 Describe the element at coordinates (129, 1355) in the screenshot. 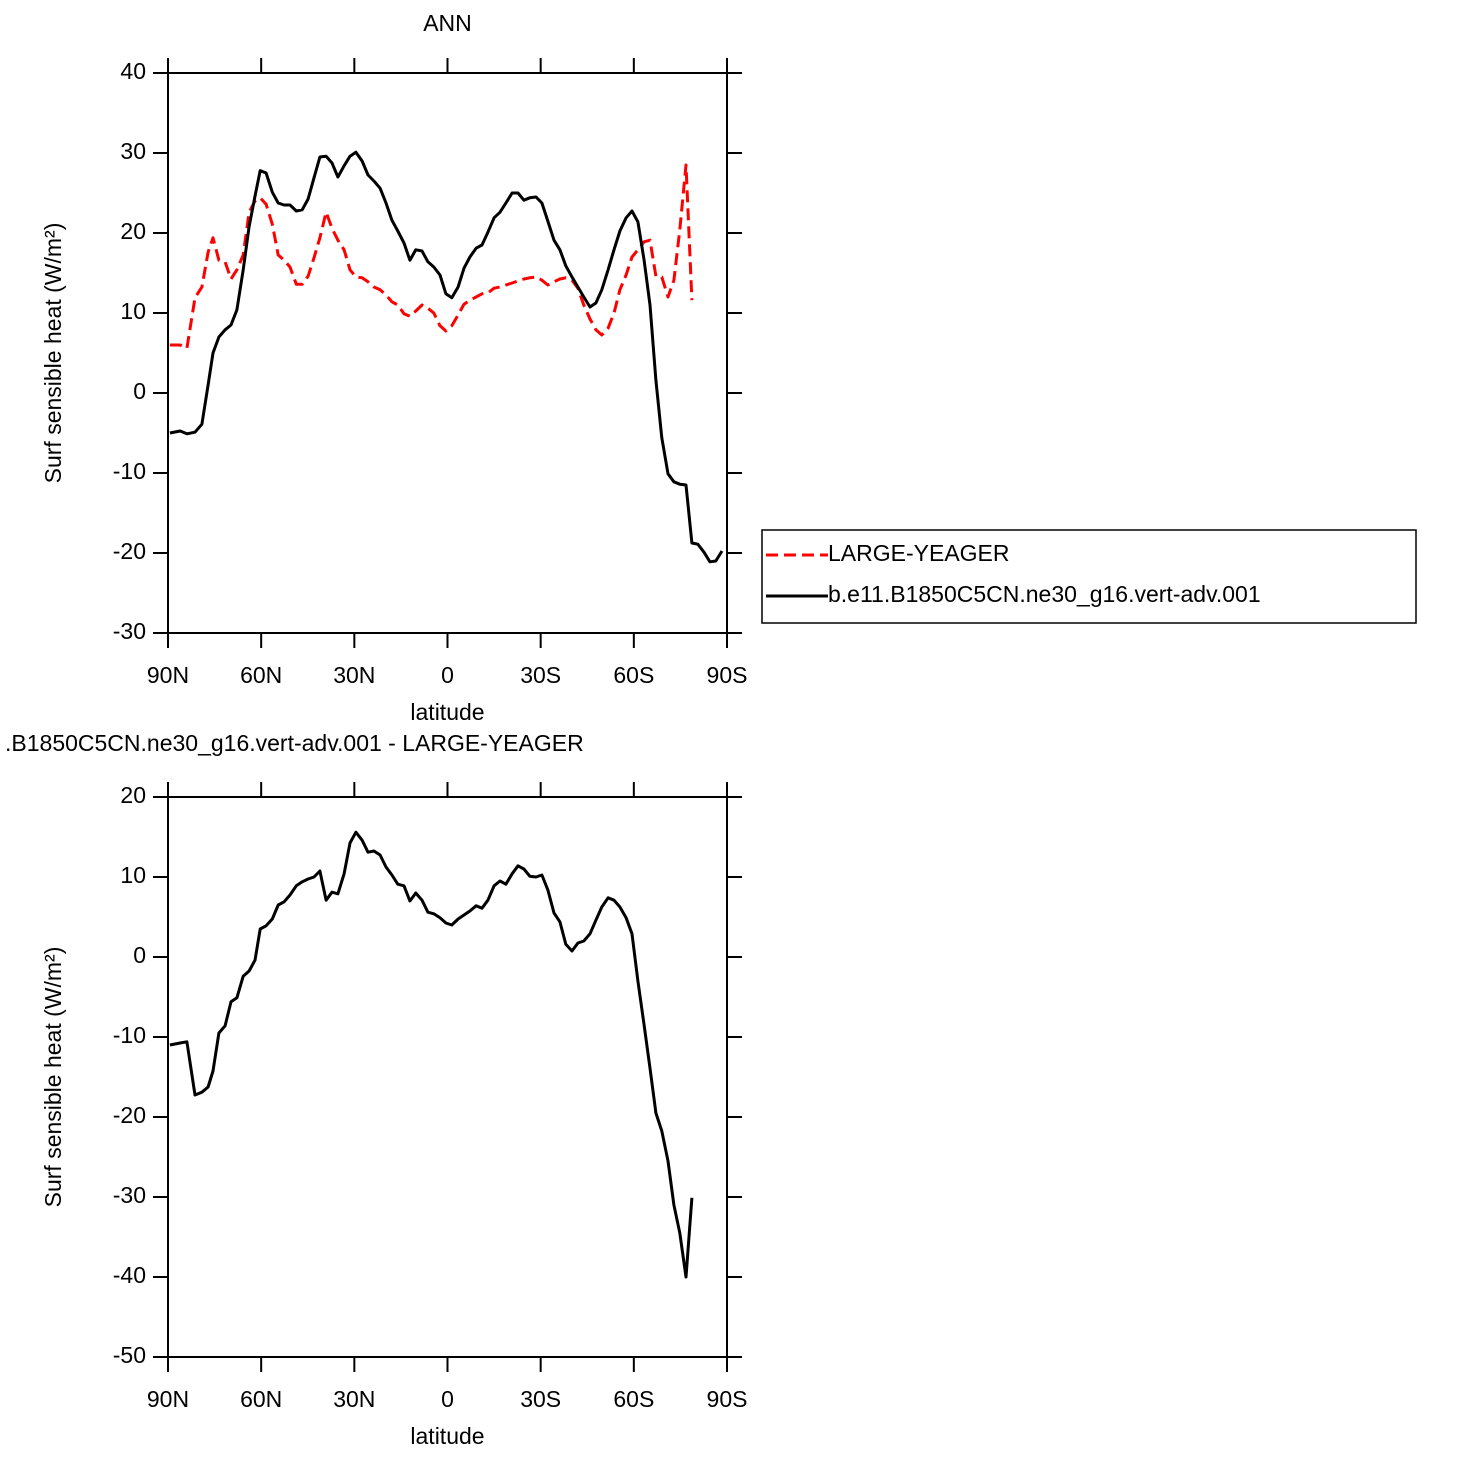

I see `y-tick-label: -50` at that location.